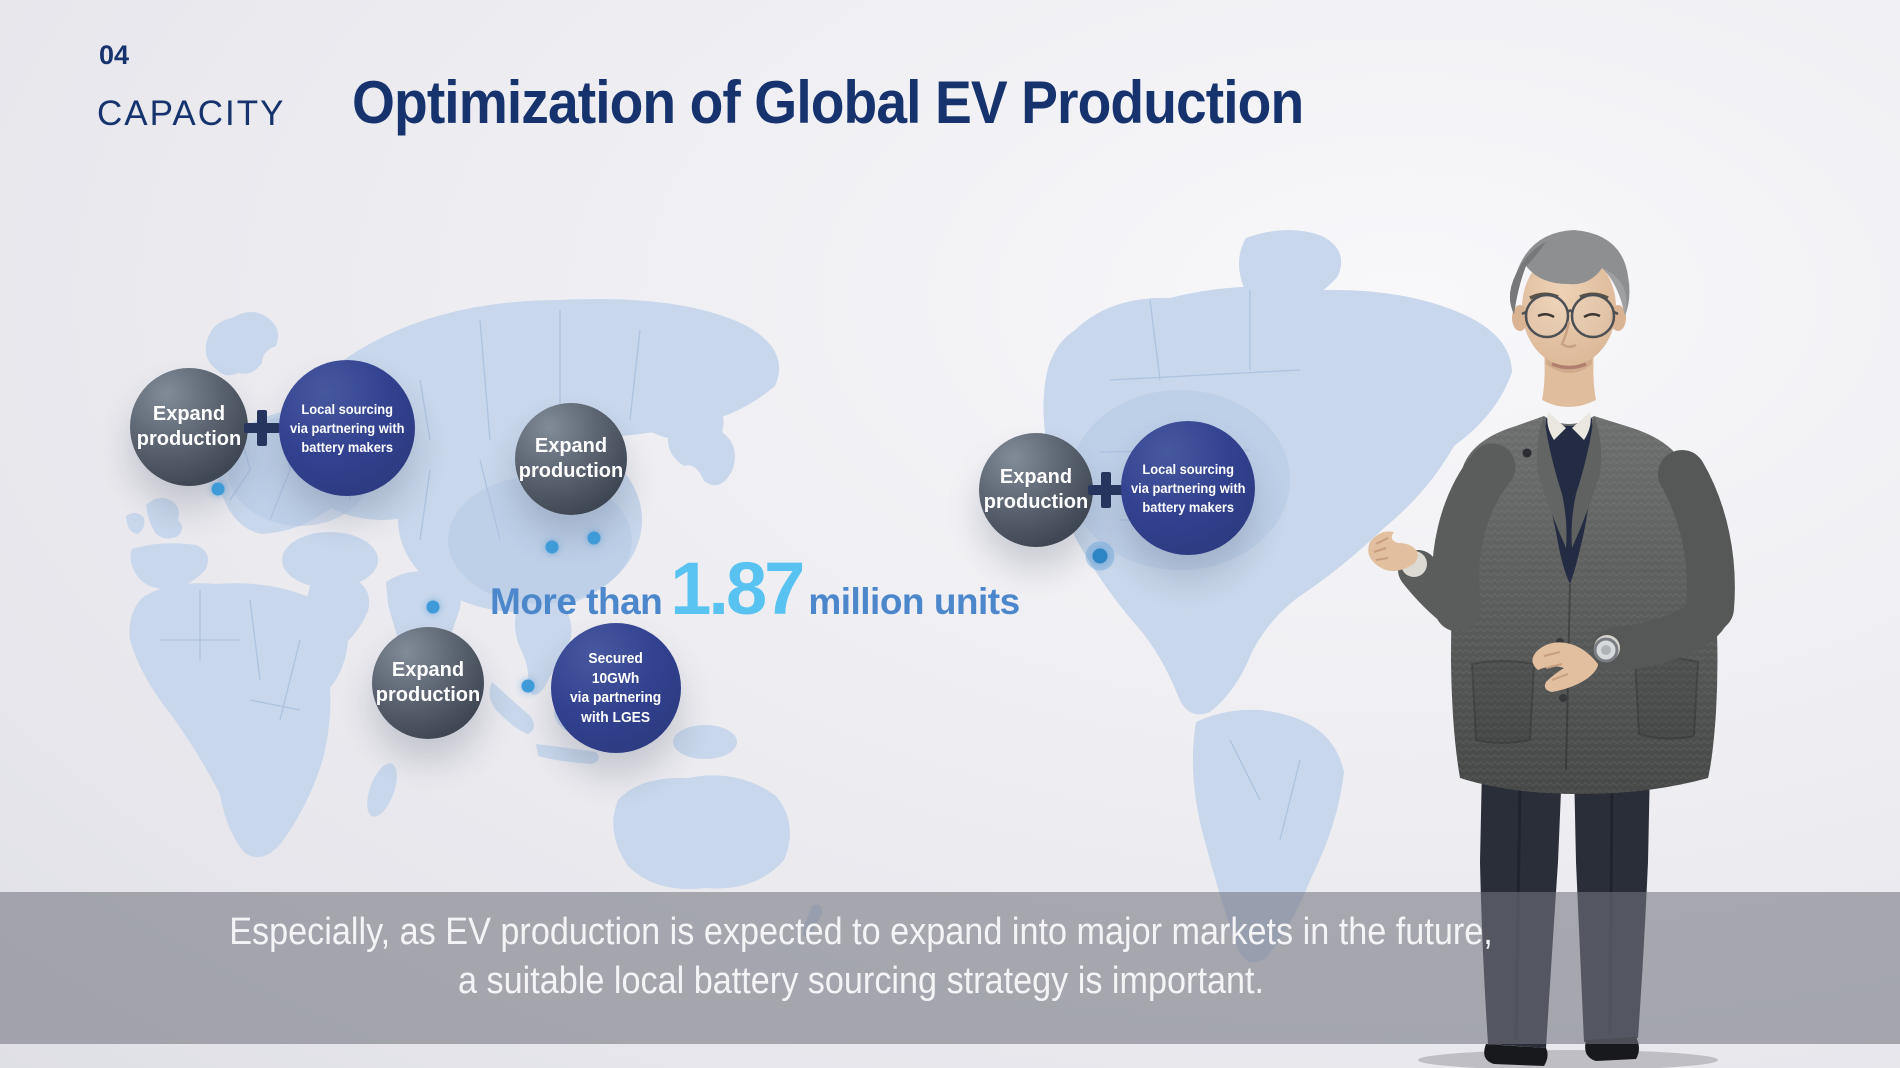  I want to click on section-label: CAPACITY, so click(191, 113).